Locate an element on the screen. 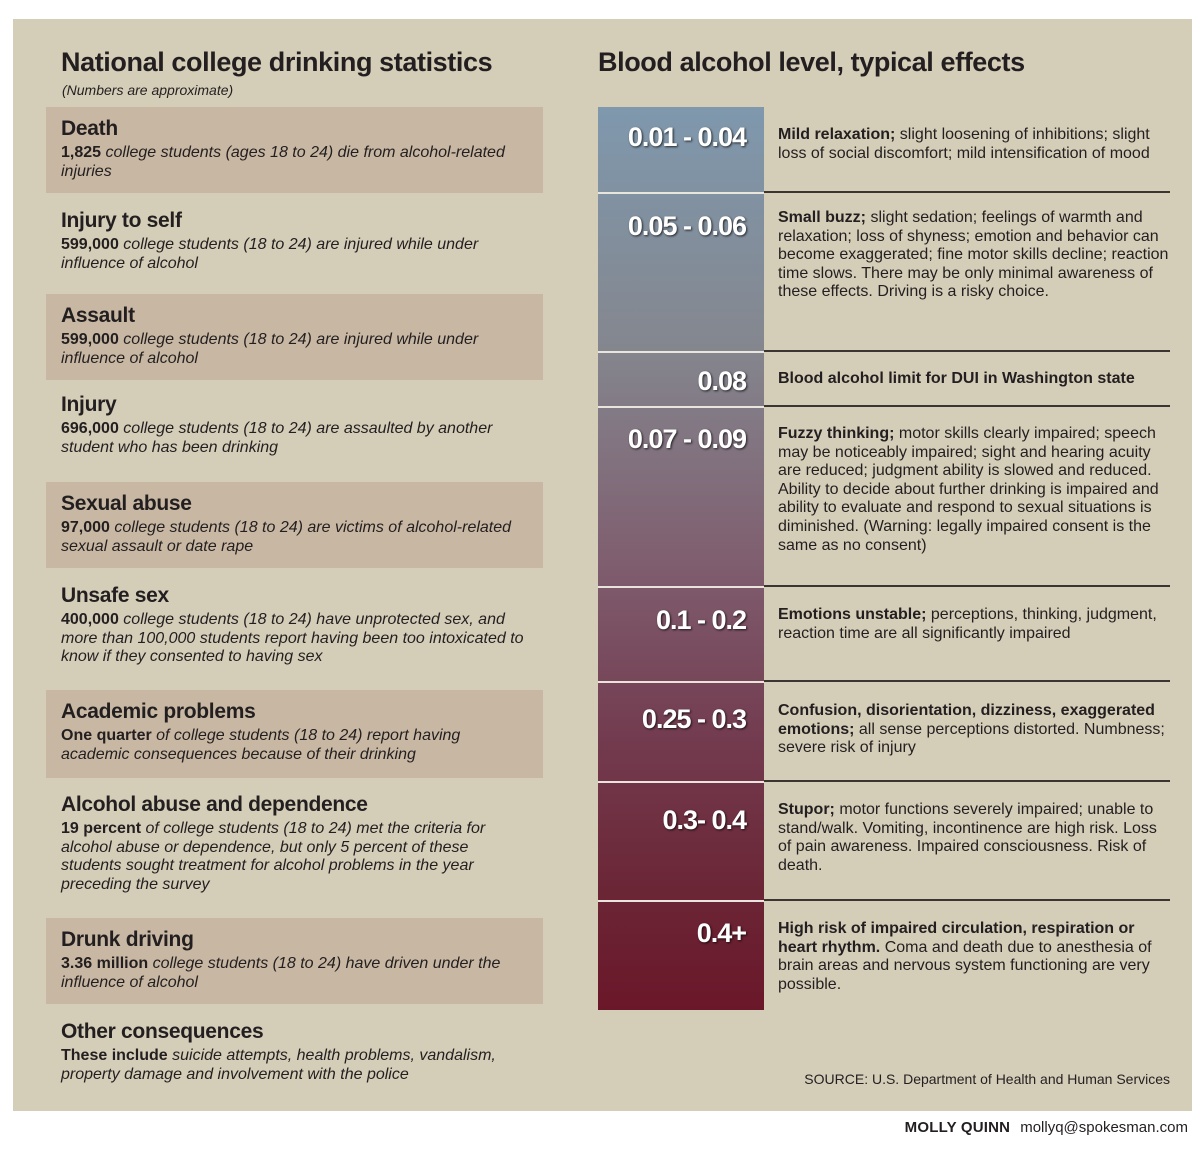 This screenshot has height=1150, width=1199. bac-level-label: 0.3- 0.4 is located at coordinates (704, 820).